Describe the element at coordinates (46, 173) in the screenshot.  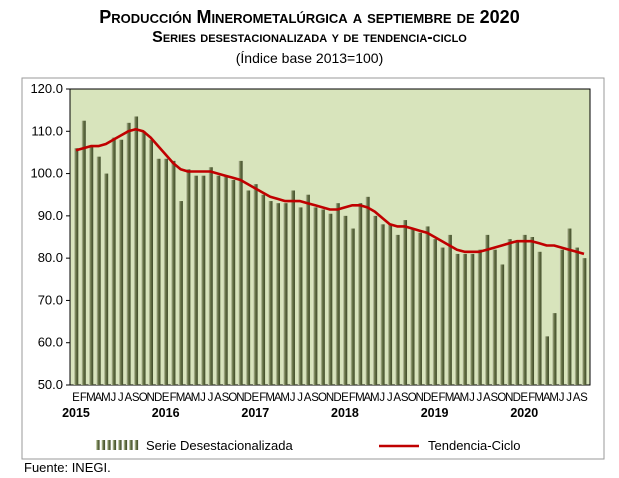
I see `y-tick-label: 100.0` at that location.